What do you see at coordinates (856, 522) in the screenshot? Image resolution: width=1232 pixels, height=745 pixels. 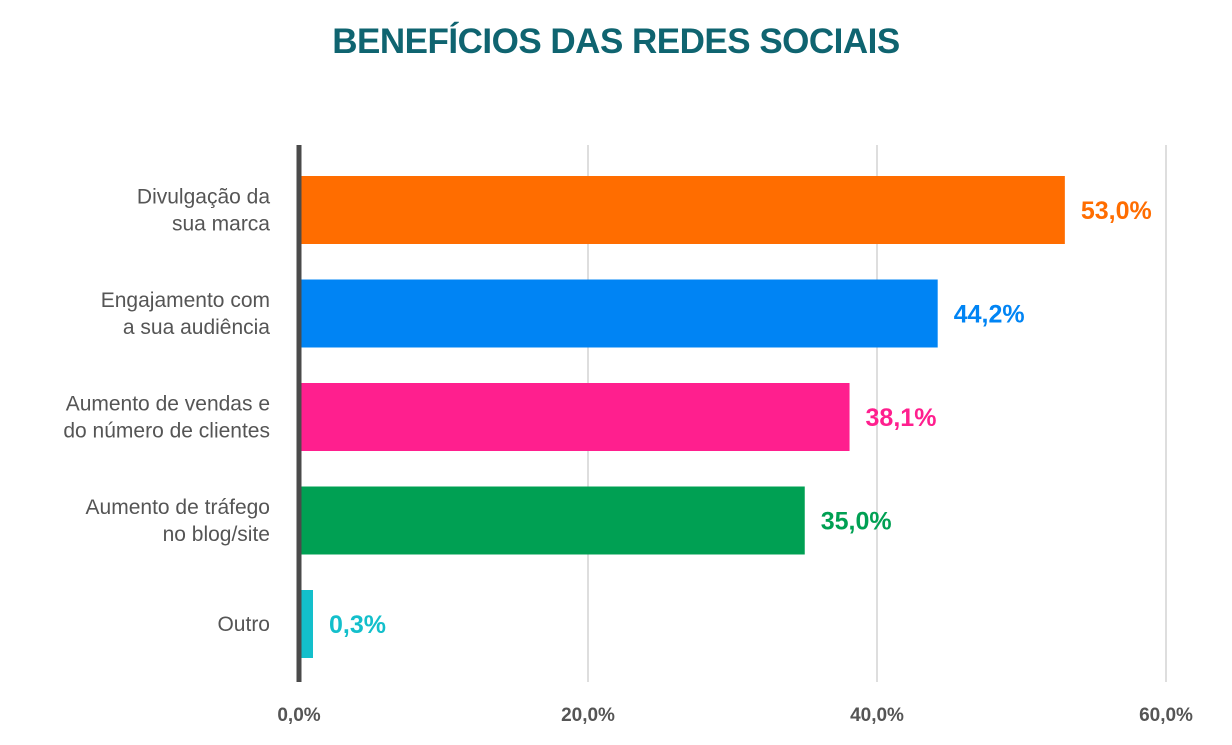 I see `value-label-3: 35,0%` at bounding box center [856, 522].